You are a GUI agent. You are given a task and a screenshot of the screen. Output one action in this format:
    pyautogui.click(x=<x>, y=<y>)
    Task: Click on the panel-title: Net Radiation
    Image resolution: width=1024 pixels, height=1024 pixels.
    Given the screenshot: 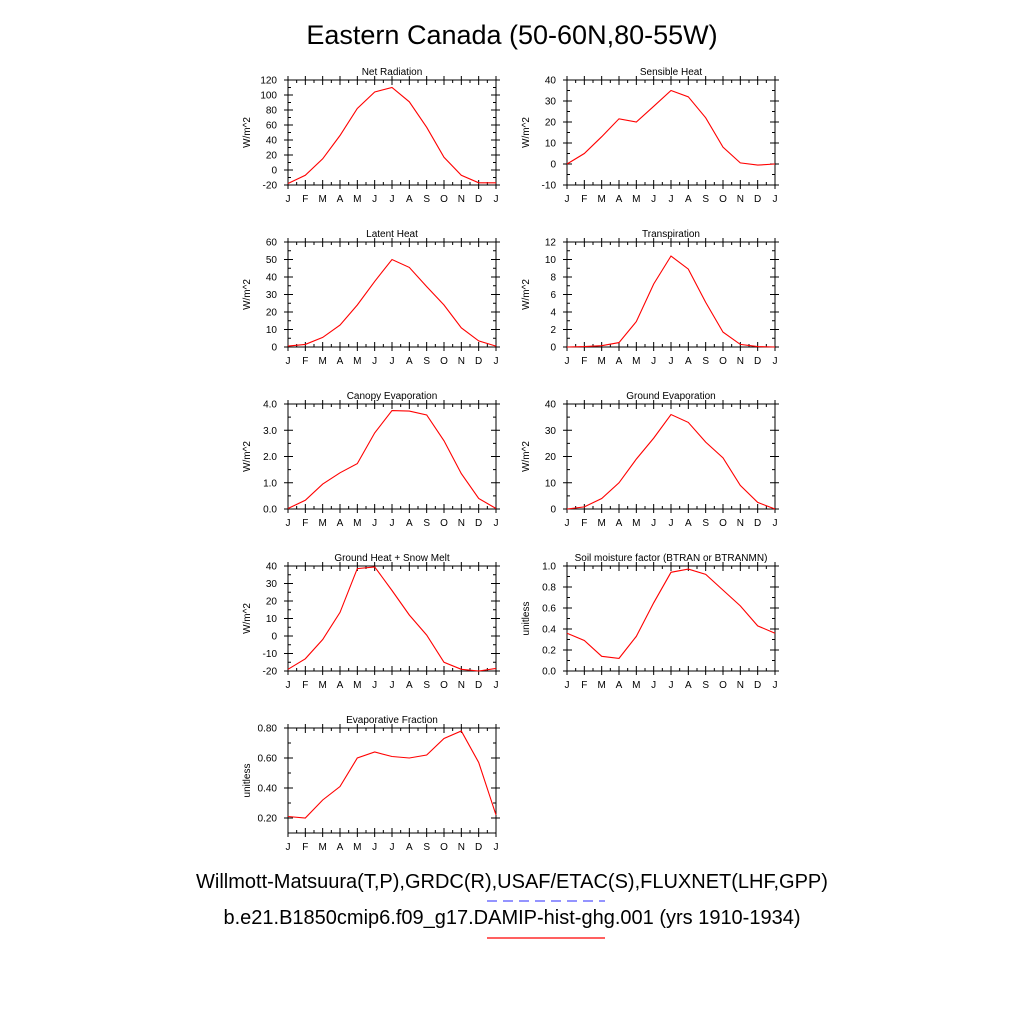 What is the action you would take?
    pyautogui.click(x=392, y=72)
    